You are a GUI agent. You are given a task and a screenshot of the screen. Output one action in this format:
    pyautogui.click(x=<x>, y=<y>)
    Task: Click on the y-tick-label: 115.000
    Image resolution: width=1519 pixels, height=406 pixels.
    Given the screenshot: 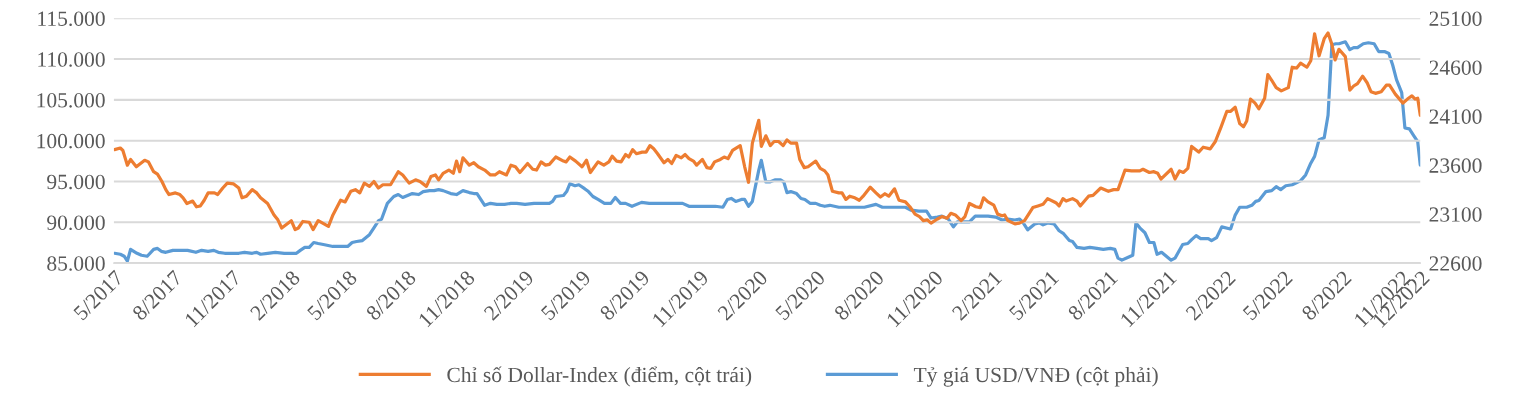 What is the action you would take?
    pyautogui.click(x=71, y=19)
    